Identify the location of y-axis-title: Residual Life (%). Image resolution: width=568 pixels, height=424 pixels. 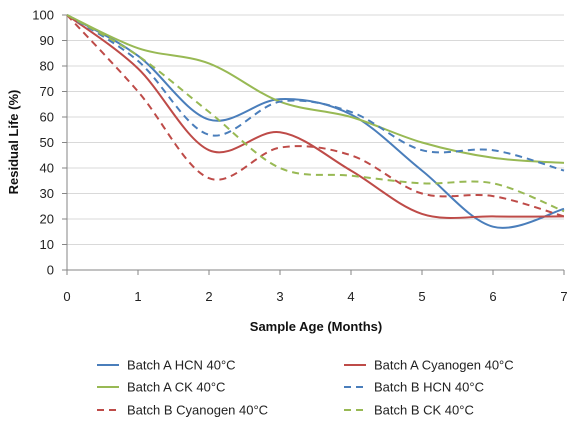
(13, 142).